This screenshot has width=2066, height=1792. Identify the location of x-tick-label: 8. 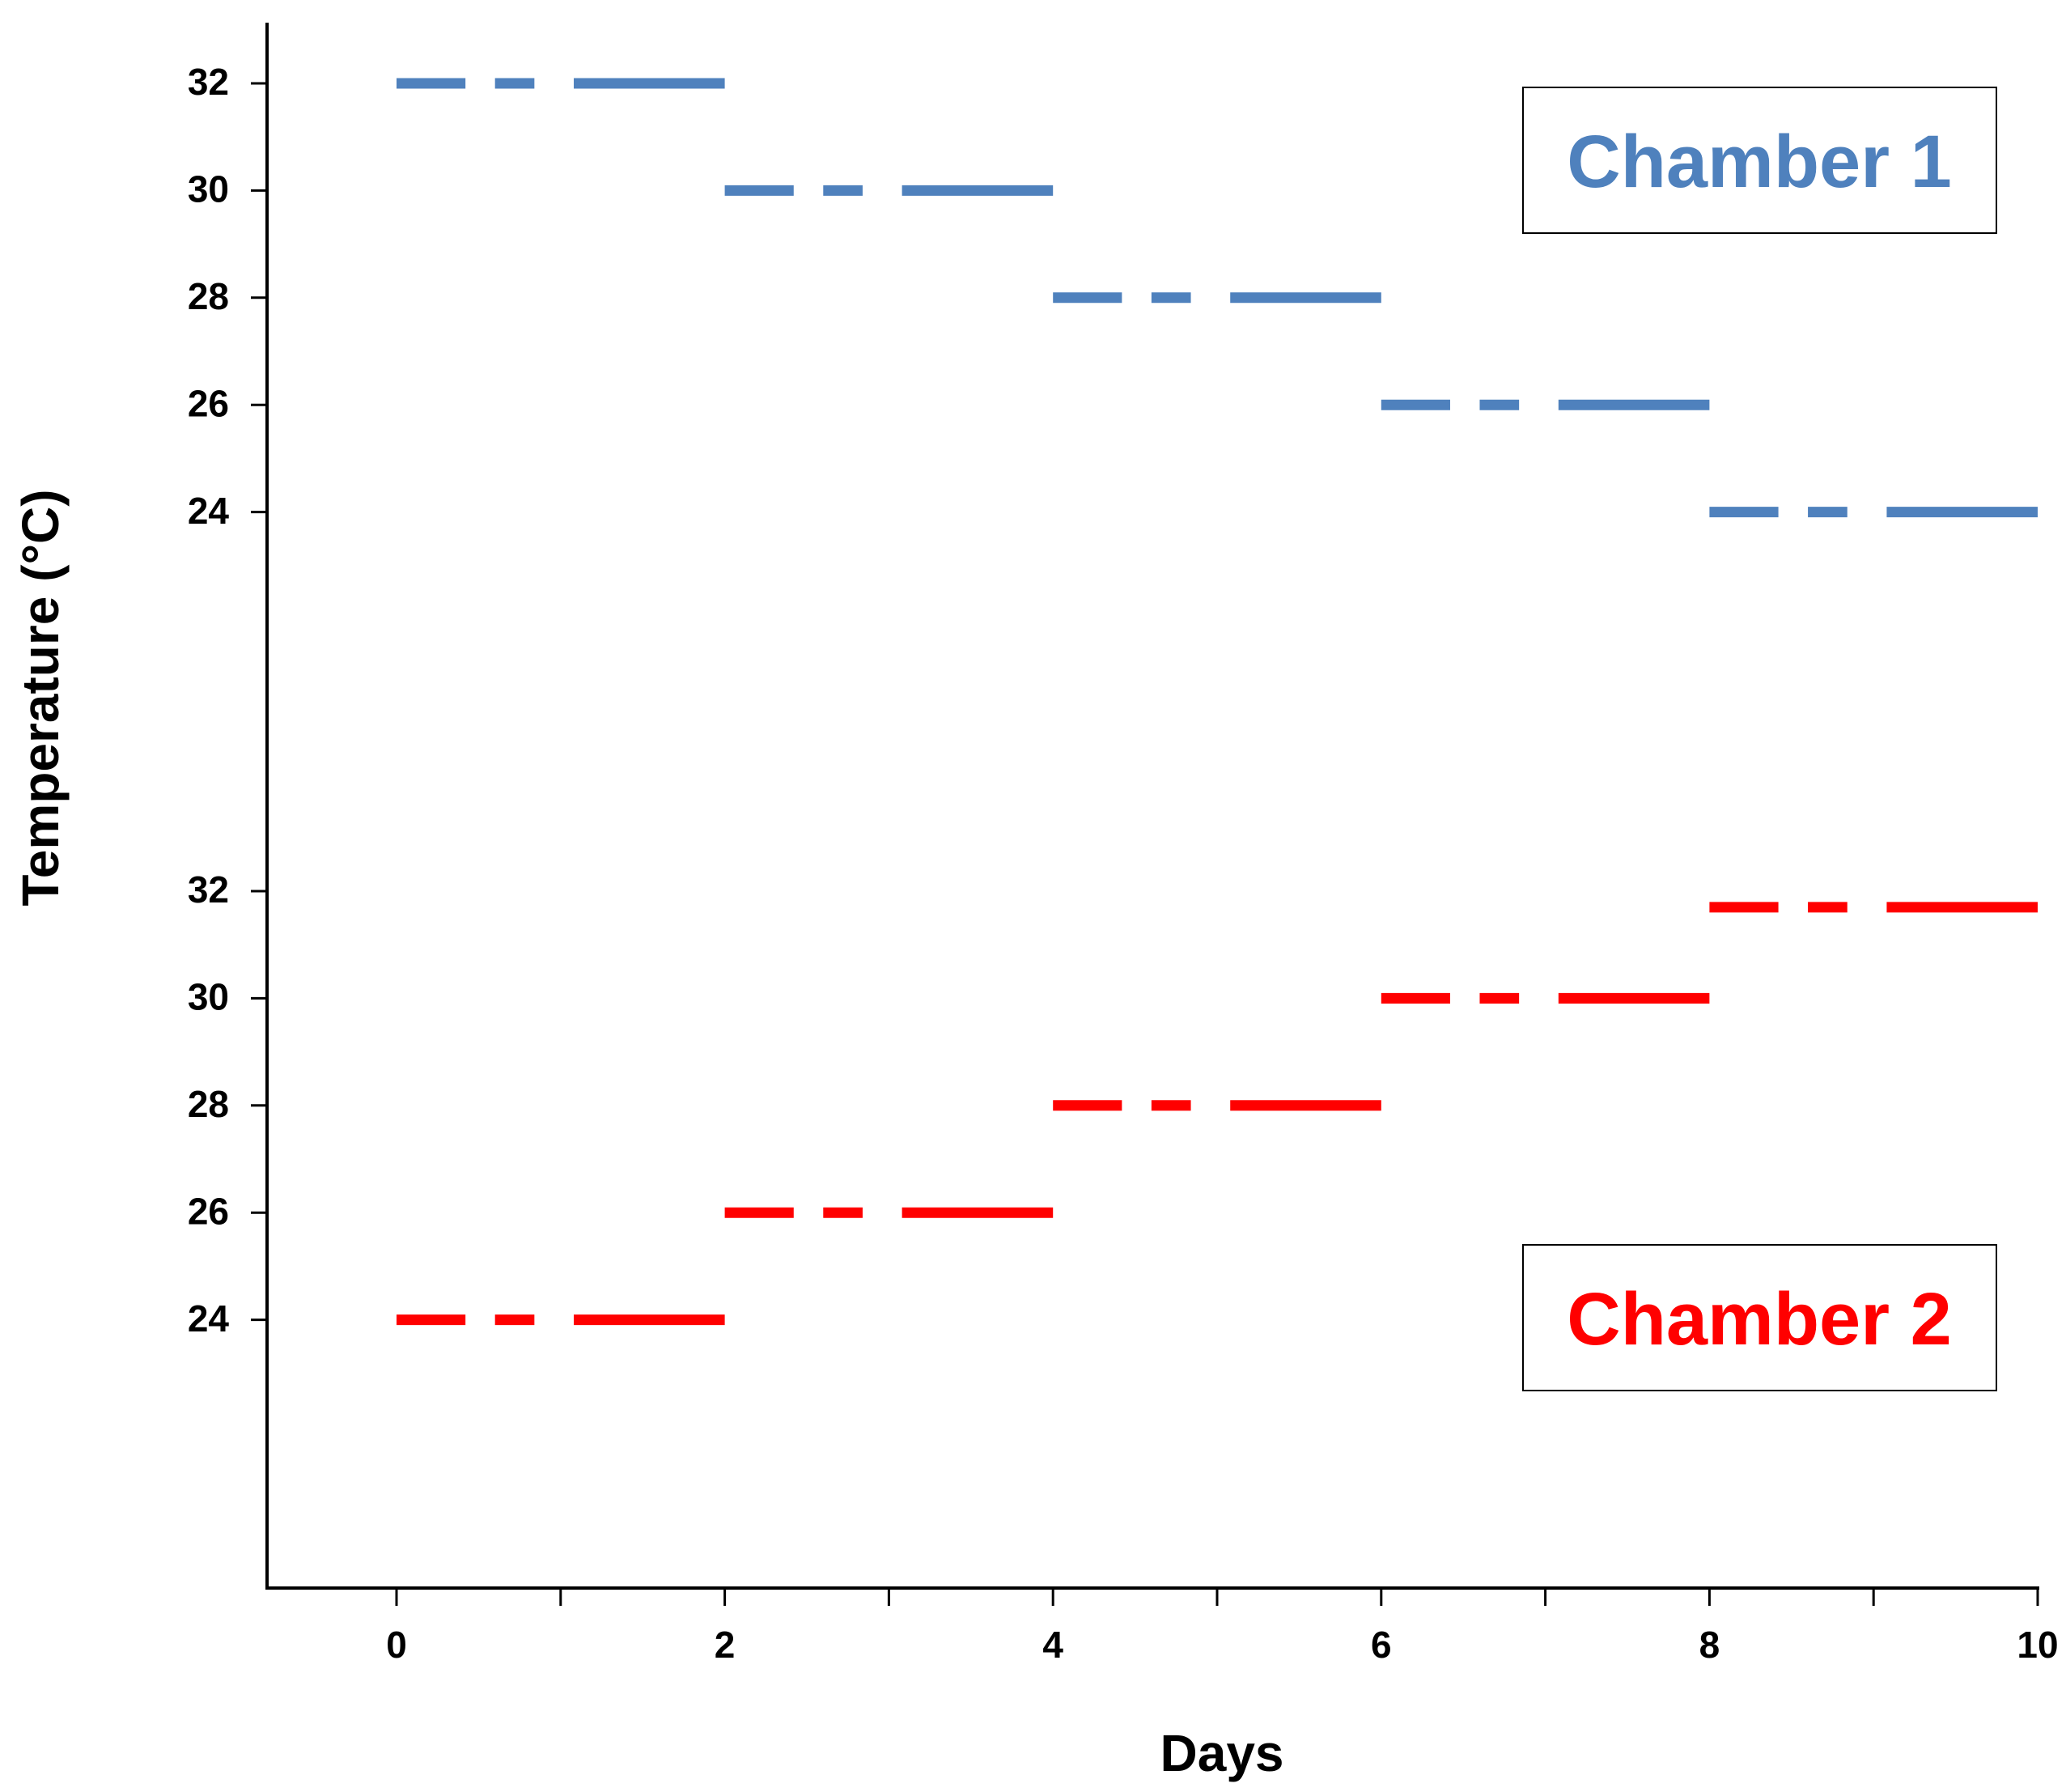
(1710, 1645).